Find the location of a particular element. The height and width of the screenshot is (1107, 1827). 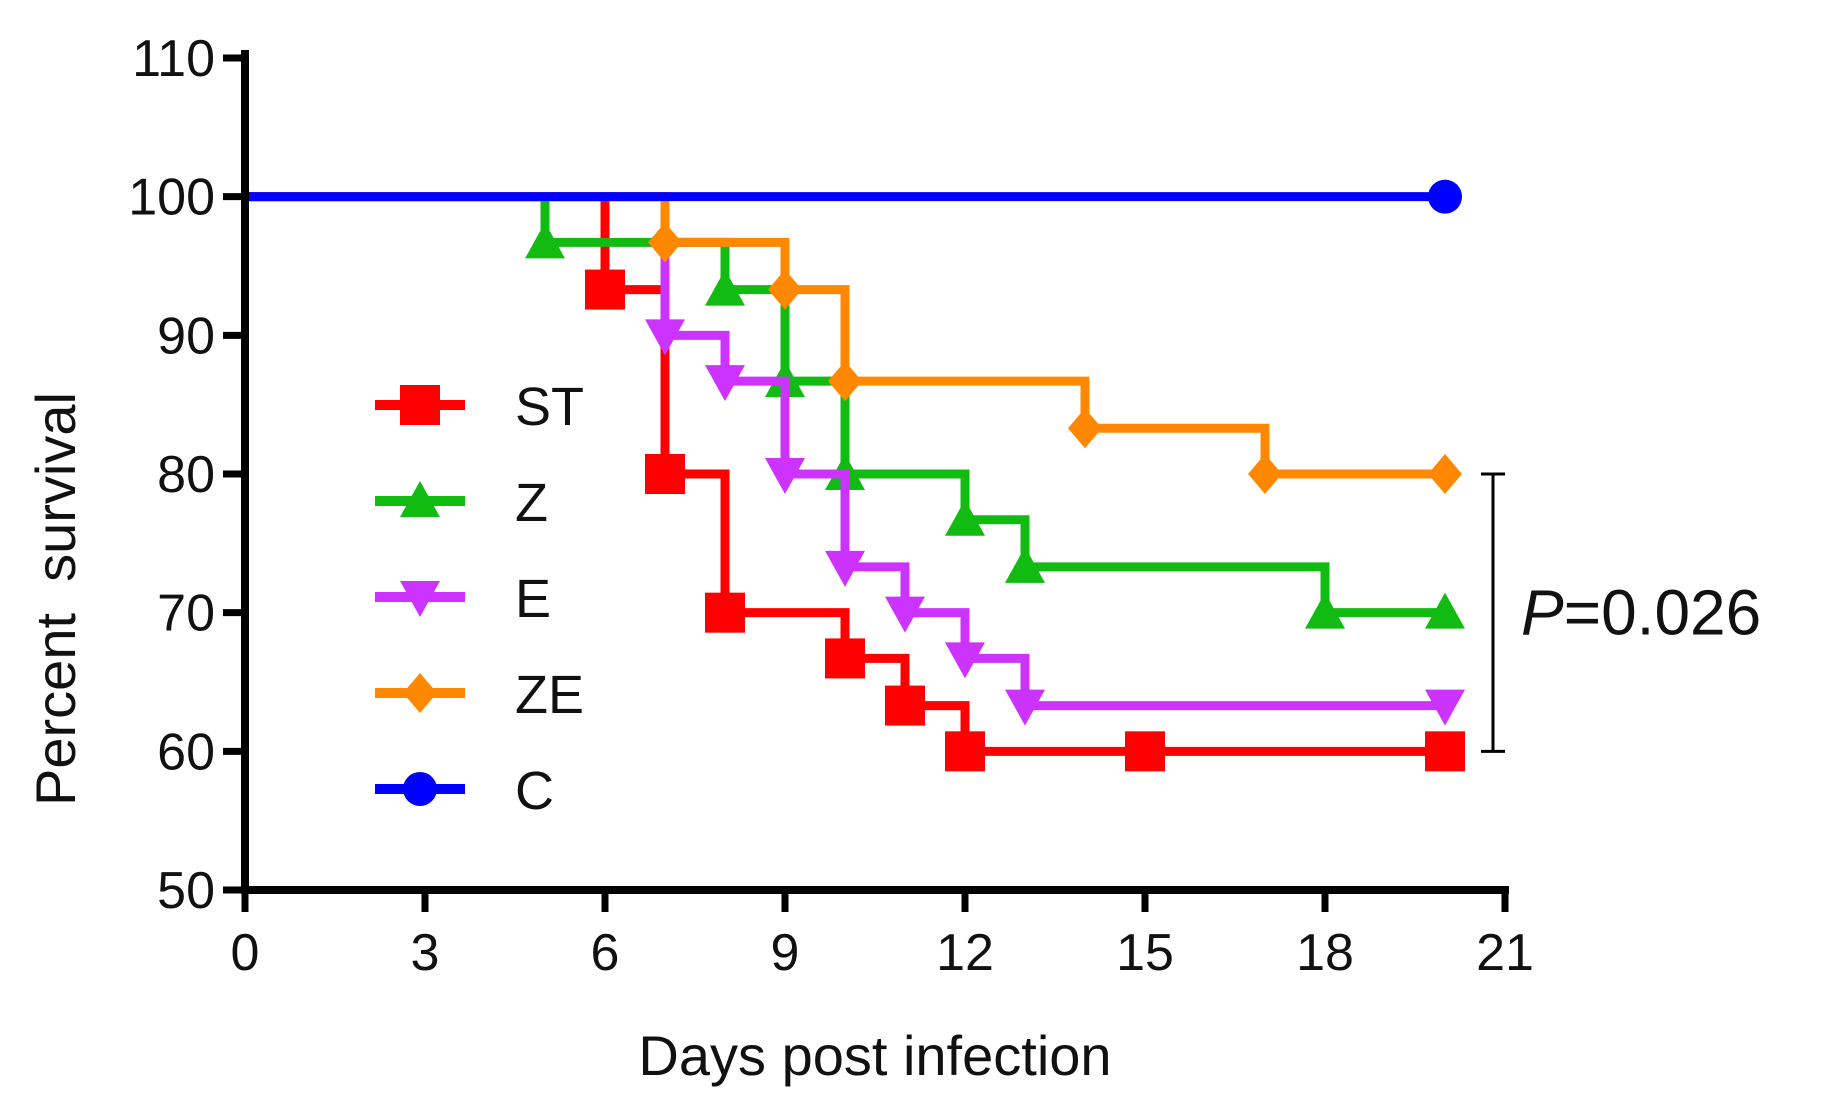

y-tick-label: 70 is located at coordinates (186, 614).